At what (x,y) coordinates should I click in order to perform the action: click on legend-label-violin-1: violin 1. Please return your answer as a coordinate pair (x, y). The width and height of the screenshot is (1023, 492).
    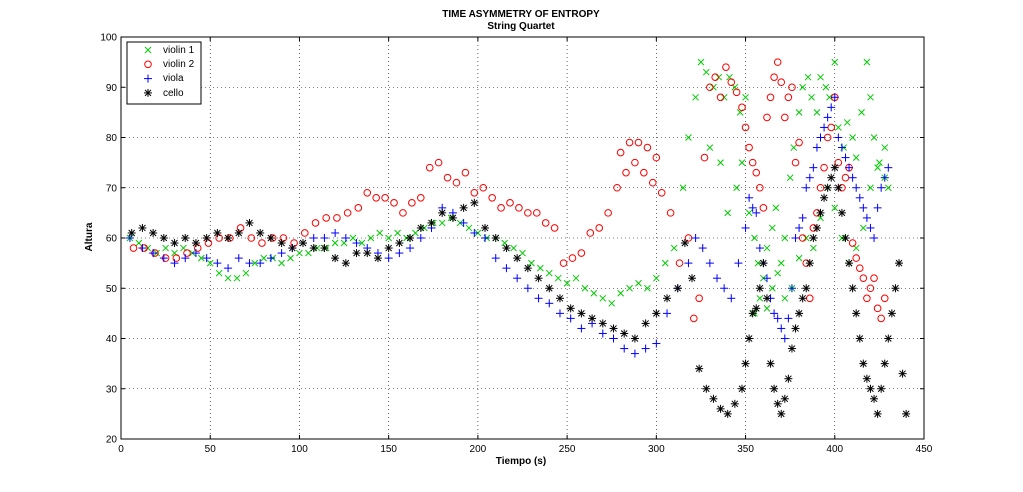
    Looking at the image, I should click on (179, 50).